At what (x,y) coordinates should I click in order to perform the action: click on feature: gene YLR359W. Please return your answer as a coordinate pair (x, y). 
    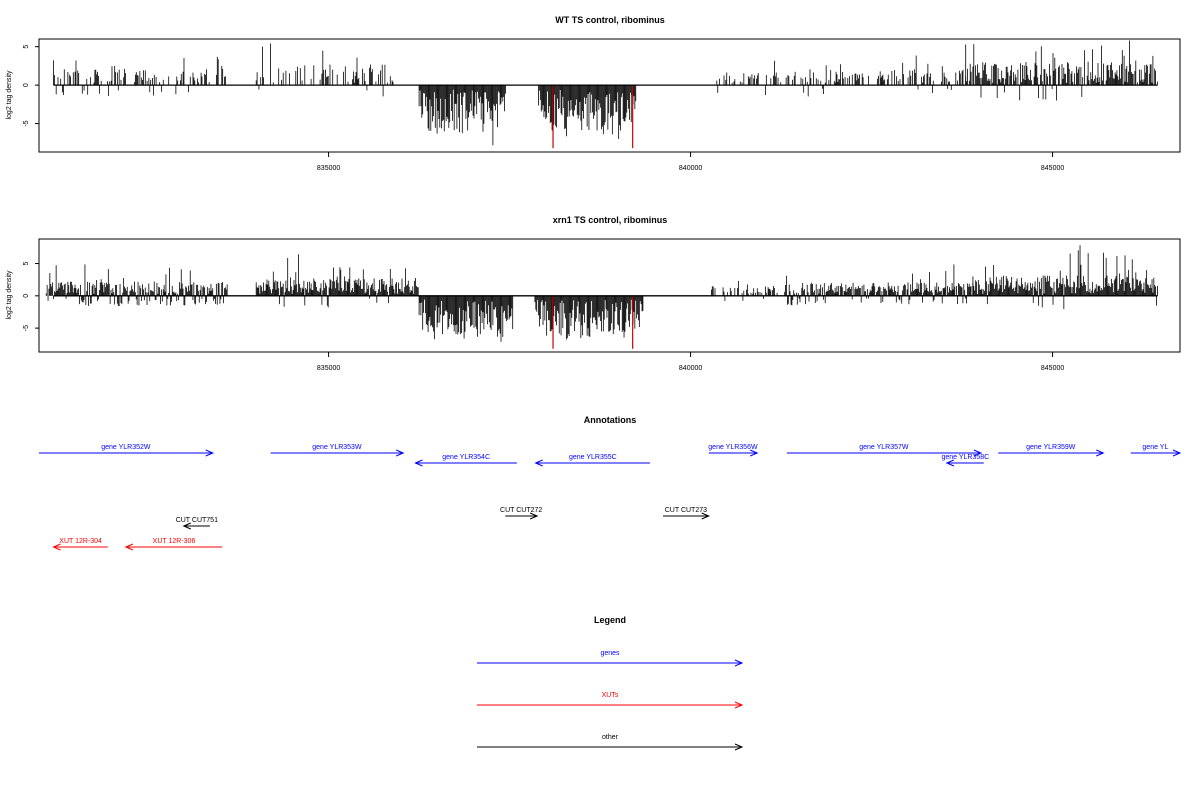
    Looking at the image, I should click on (1051, 450).